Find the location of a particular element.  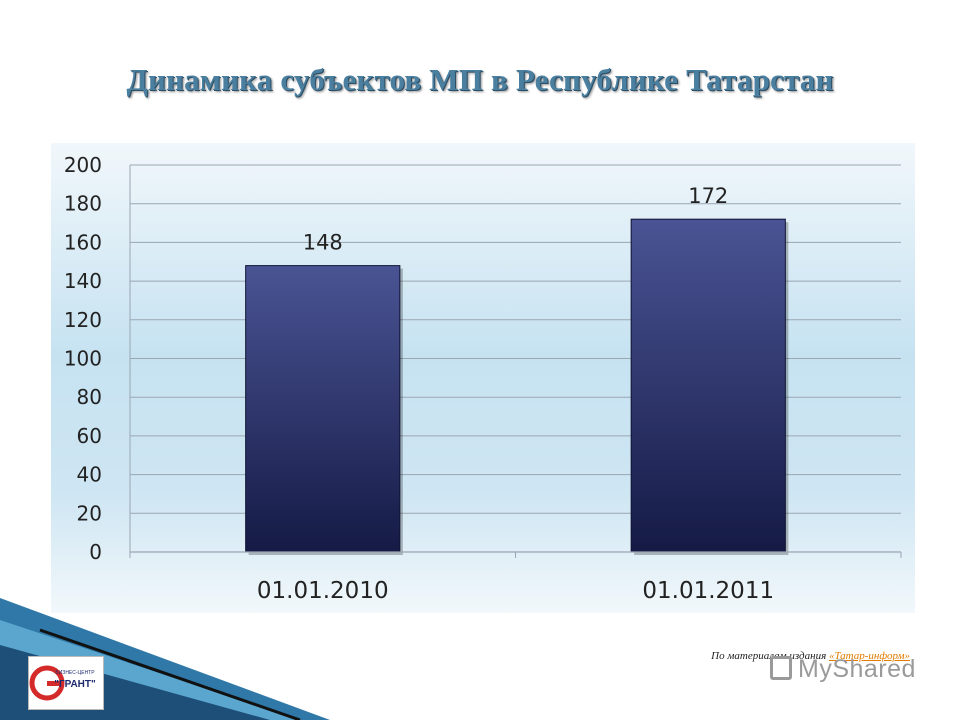

grant-logo-graphic: БИЗНЕС-ЦЕНТР "ГРАНТ" is located at coordinates (62, 683).